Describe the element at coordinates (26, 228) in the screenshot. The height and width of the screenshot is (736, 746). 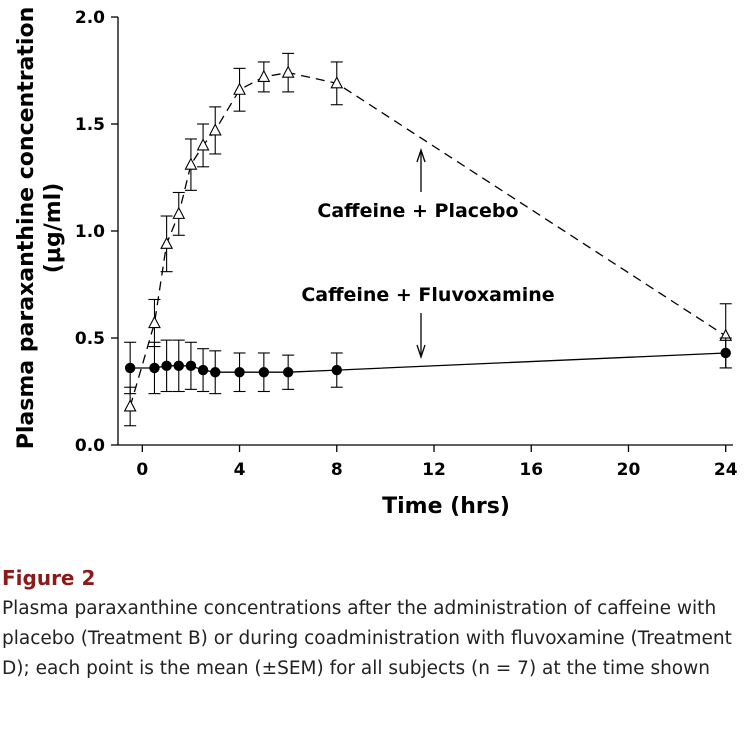
I see `y-axis-title: Plasma paraxanthine concentration` at that location.